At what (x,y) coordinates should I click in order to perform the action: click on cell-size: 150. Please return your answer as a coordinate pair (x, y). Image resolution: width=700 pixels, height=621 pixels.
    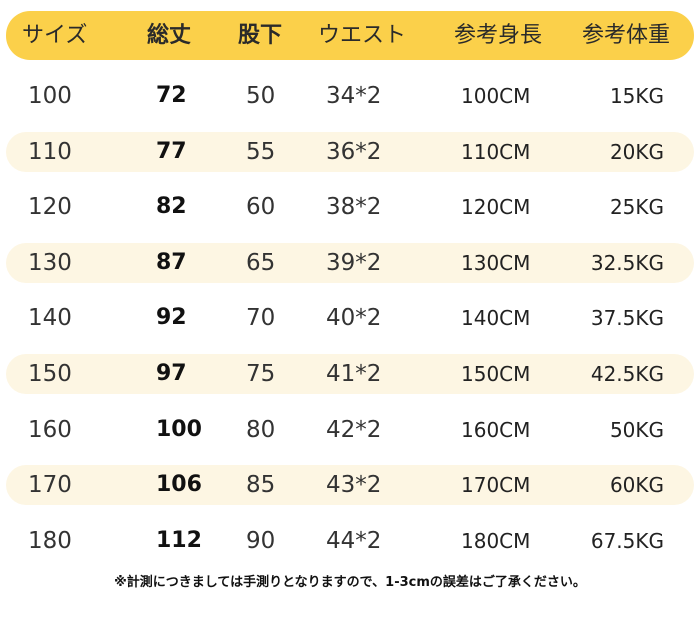
    Looking at the image, I should click on (50, 374).